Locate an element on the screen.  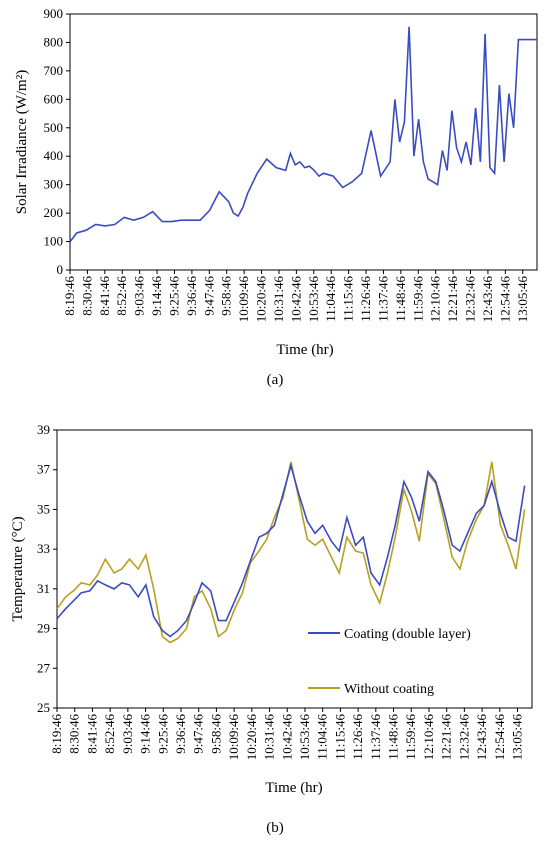
y-tick-label: 27 is located at coordinates (44, 667).